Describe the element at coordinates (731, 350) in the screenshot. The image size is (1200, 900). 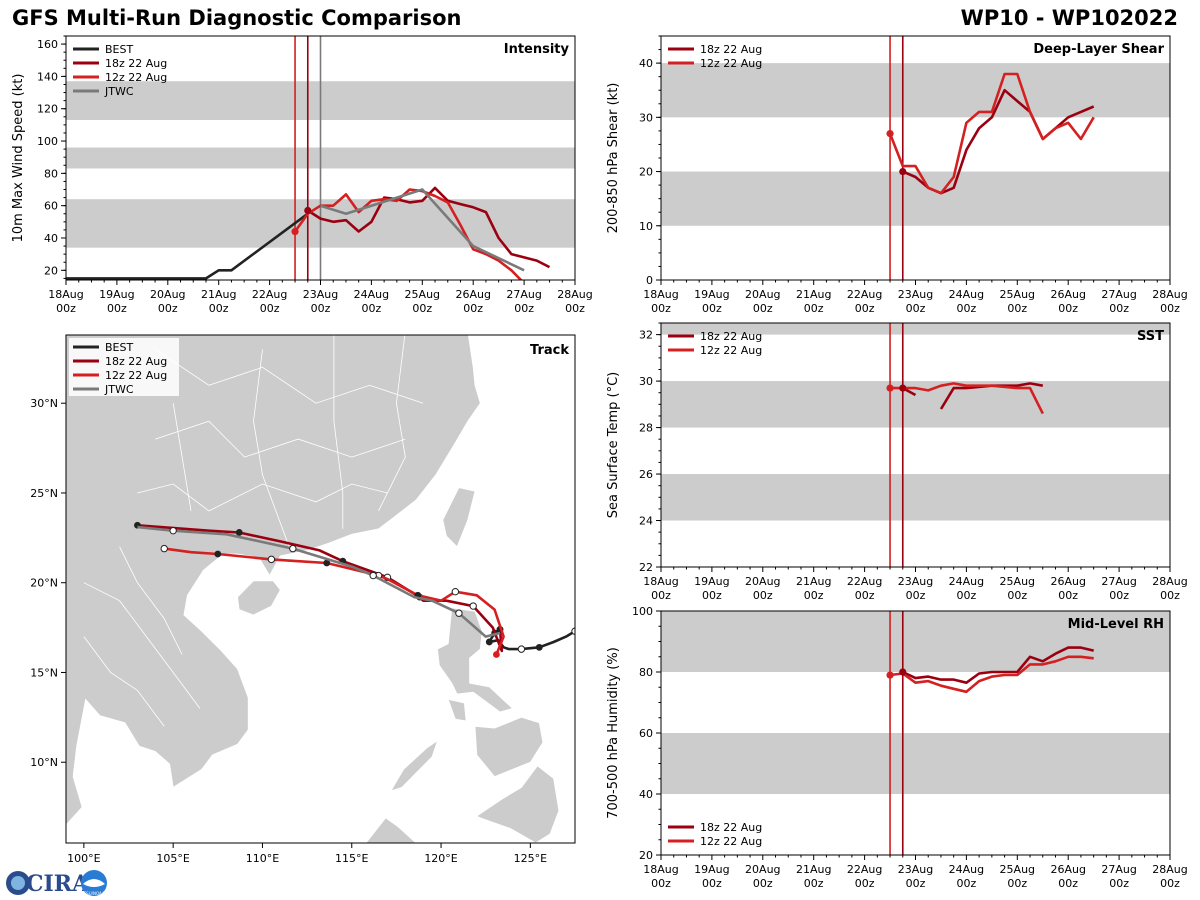
I see `sst-legend-label-run12: 12z 22 Aug` at that location.